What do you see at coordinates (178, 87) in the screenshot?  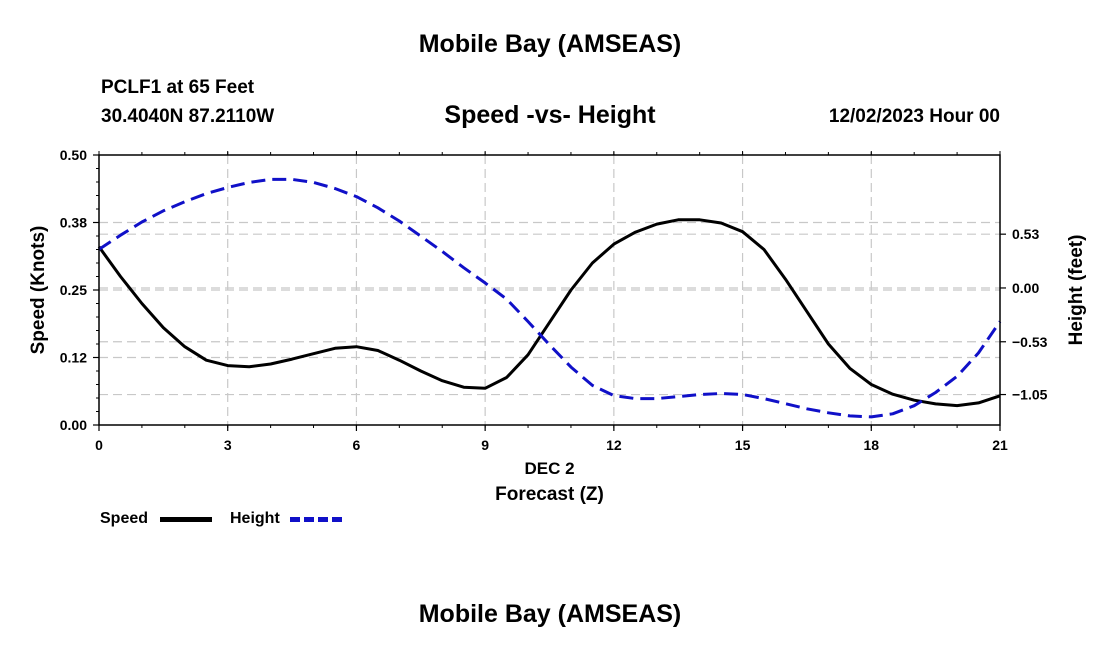 I see `station-label: PCLF1 at 65 Feet` at bounding box center [178, 87].